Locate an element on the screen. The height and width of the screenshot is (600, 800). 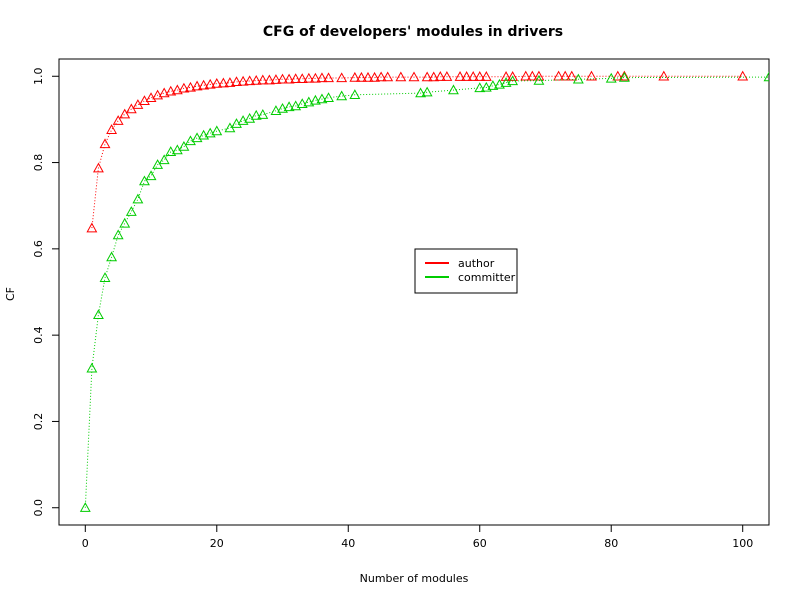
legend-label-author: author is located at coordinates (476, 263).